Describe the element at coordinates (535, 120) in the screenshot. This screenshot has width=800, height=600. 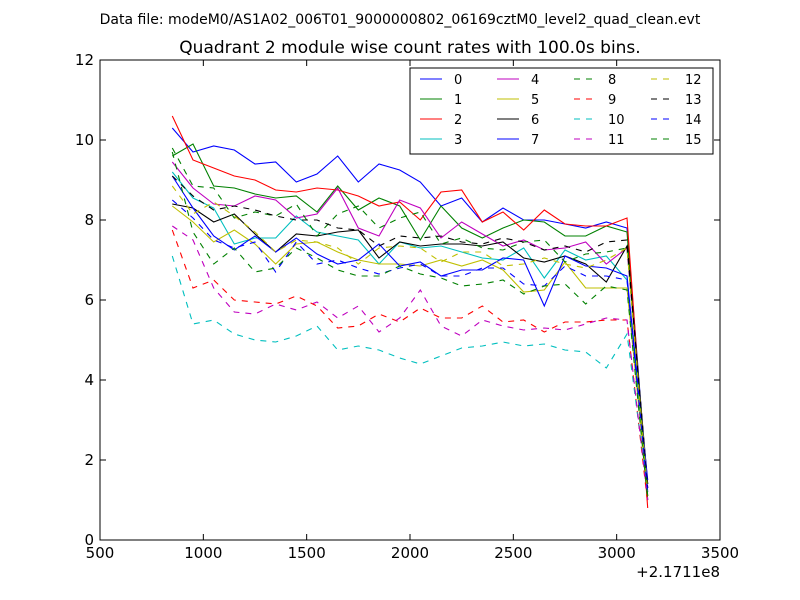
I see `legend-label-6: 6` at that location.